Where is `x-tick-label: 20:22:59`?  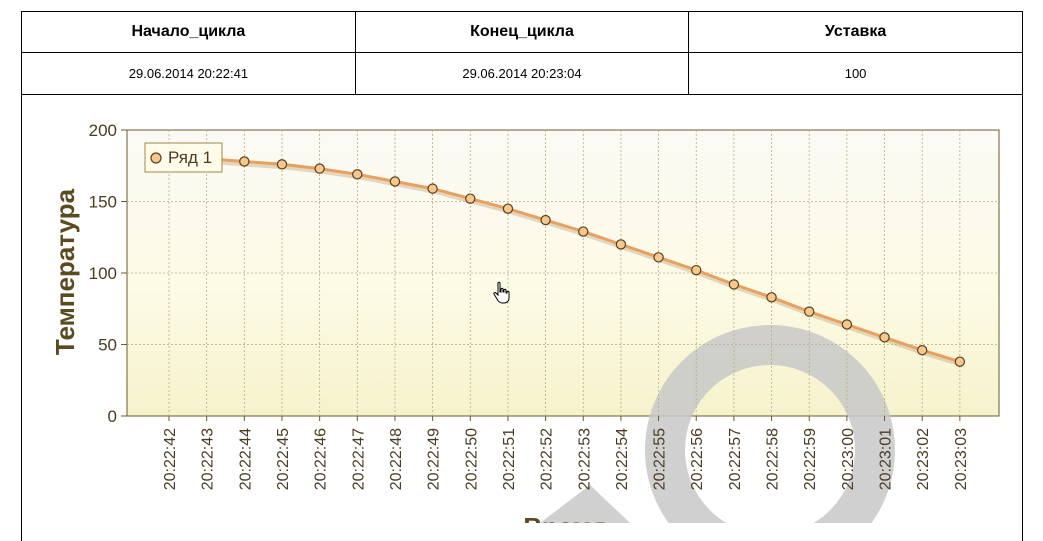 x-tick-label: 20:22:59 is located at coordinates (810, 459).